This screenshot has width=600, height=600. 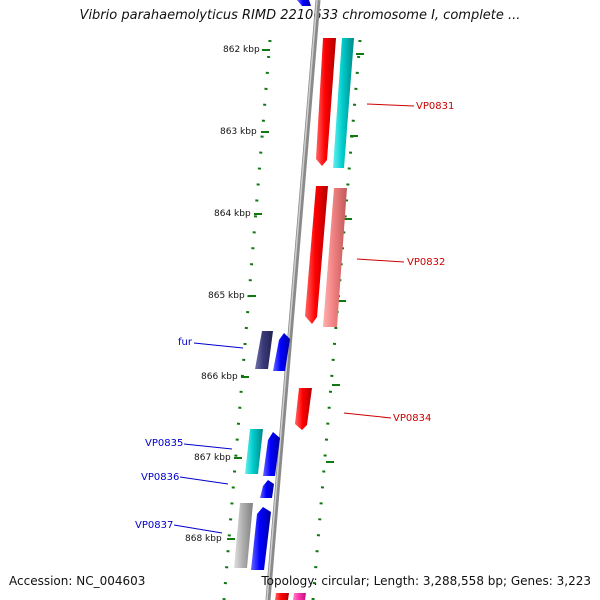 I want to click on accession-text: Accession: NC_004603, so click(x=77, y=581).